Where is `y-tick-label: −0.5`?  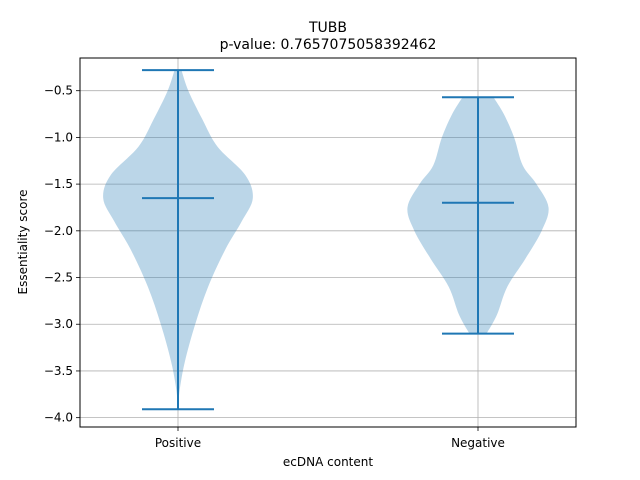 y-tick-label: −0.5 is located at coordinates (58, 91).